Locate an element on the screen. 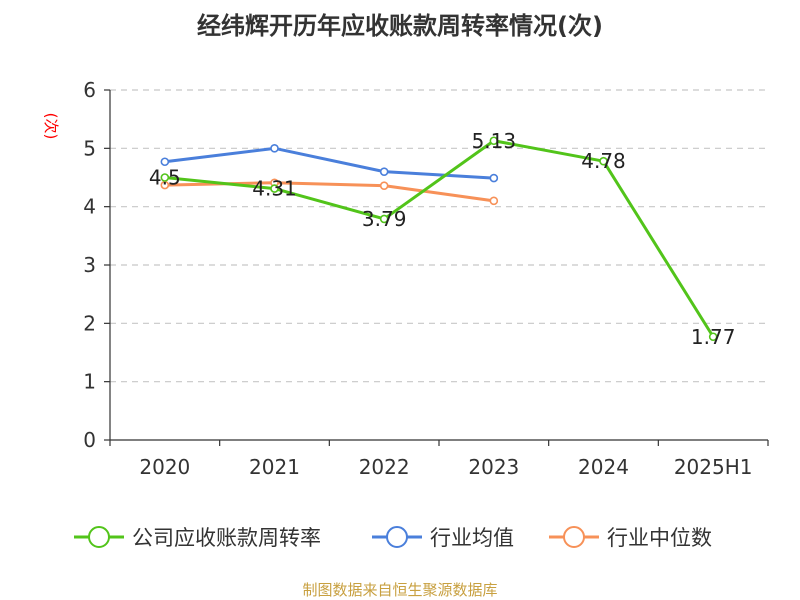  x-tick-label: 2023 is located at coordinates (493, 467).